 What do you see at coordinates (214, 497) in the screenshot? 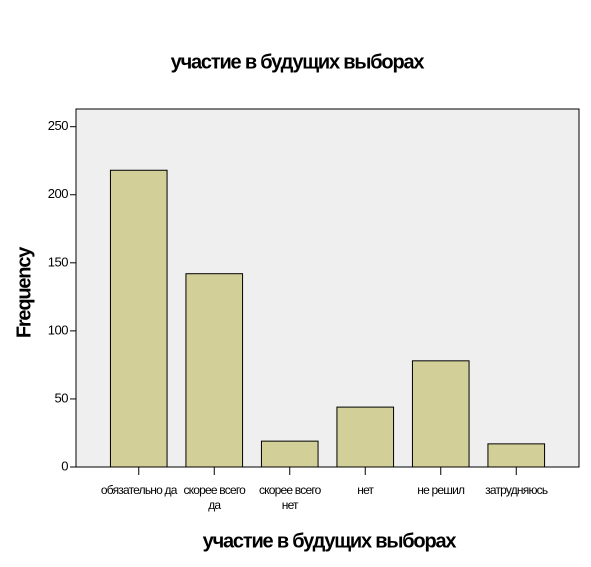
I see `x-tick-label: скорее всего да` at bounding box center [214, 497].